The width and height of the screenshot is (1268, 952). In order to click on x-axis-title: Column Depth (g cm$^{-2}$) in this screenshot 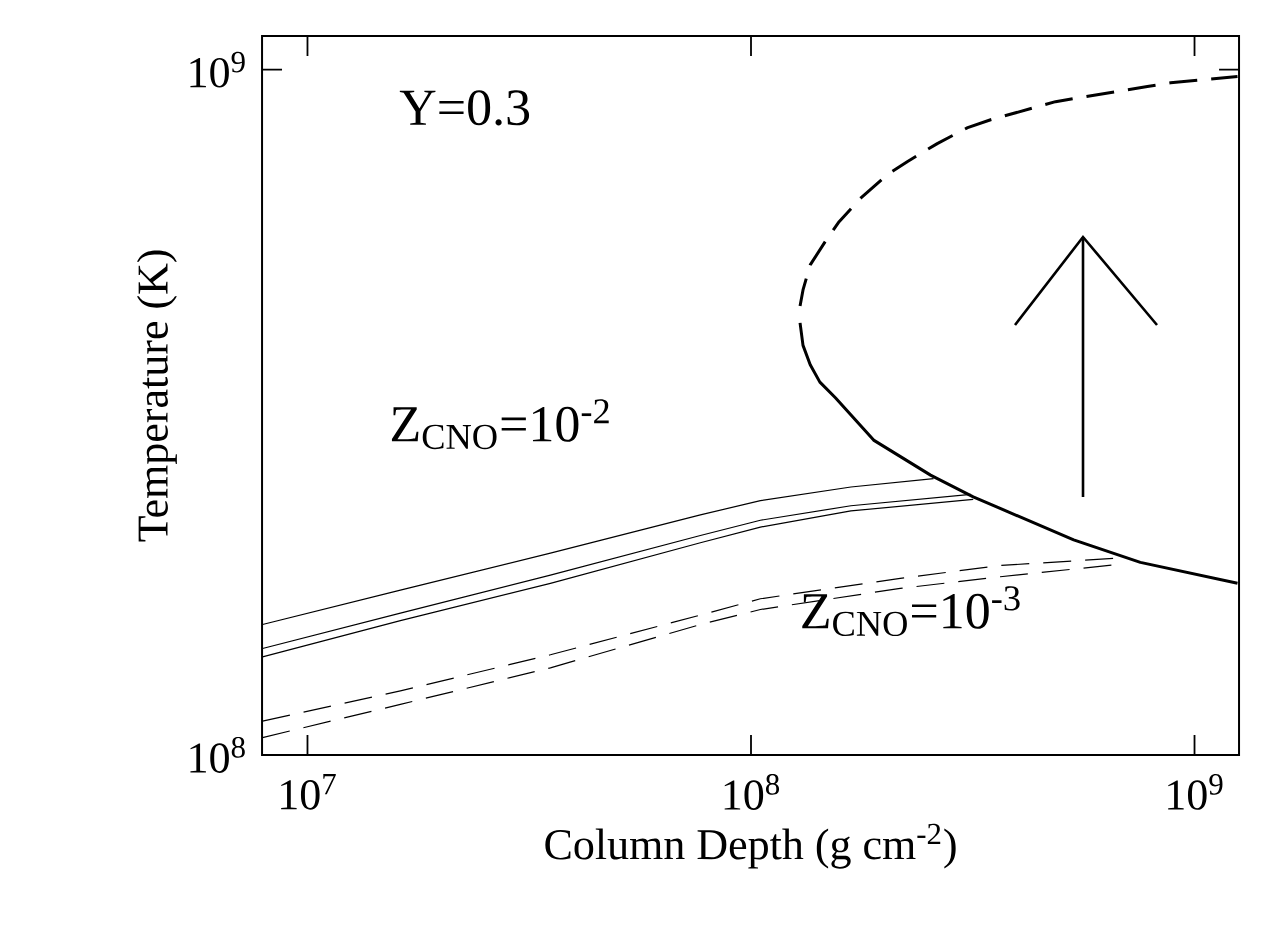, I will do `click(750, 846)`.